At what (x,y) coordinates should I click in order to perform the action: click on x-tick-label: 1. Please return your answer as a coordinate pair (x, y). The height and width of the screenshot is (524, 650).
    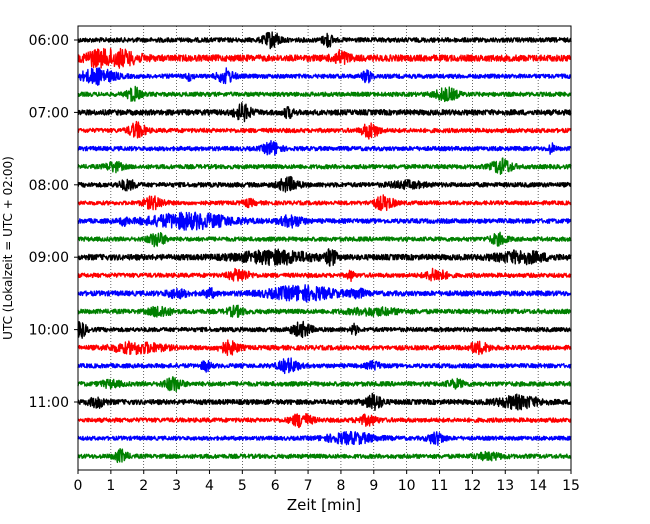
    Looking at the image, I should click on (110, 486).